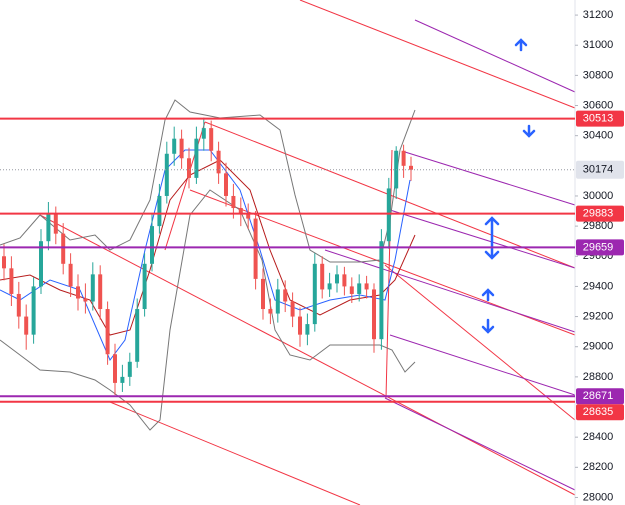 The image size is (625, 505). Describe the element at coordinates (598, 377) in the screenshot. I see `y-tick-label: 28800` at that location.